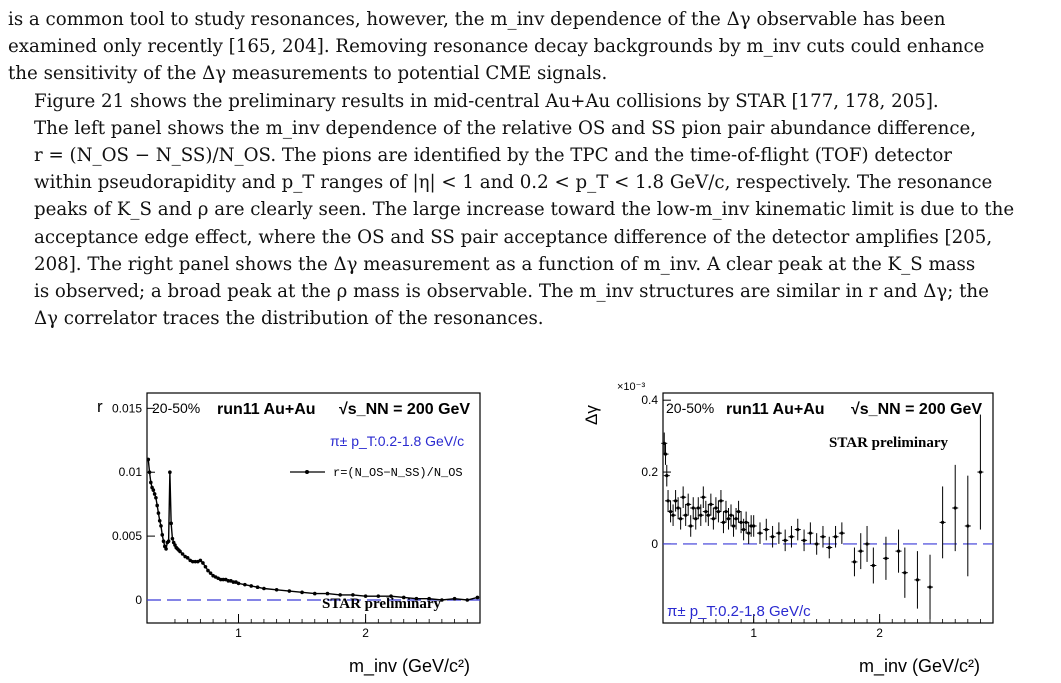 The image size is (1061, 683). I want to click on y-tick-label: 0, so click(654, 544).